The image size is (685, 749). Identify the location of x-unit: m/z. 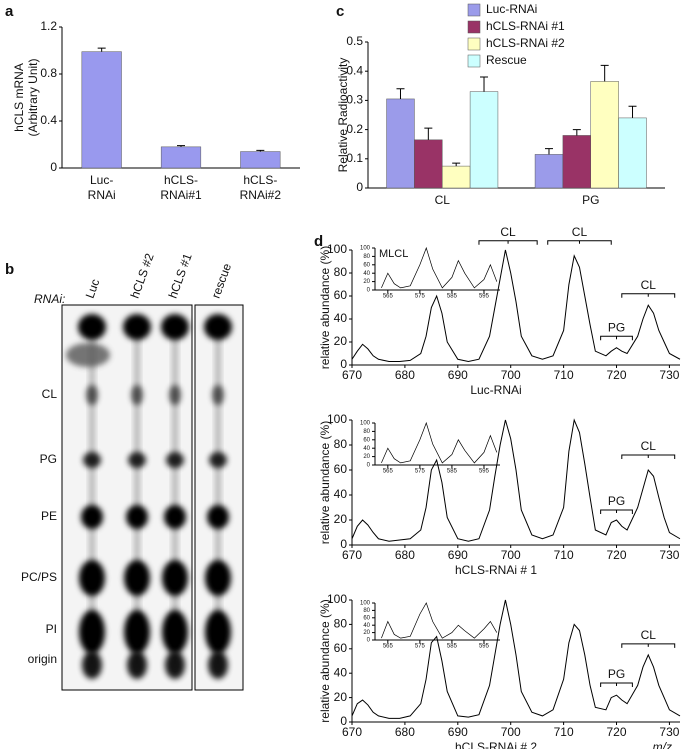
(662, 744).